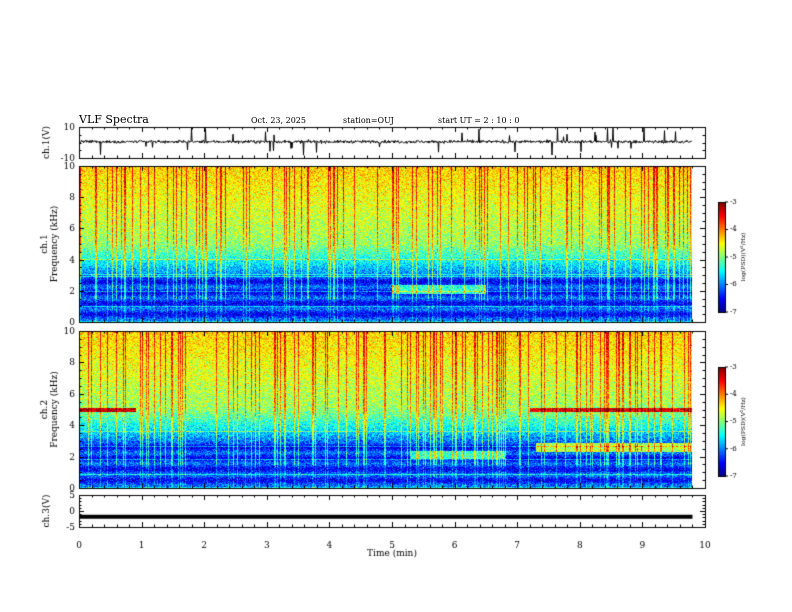 This screenshot has width=792, height=612. I want to click on figure-title: VLF Spectra, so click(114, 119).